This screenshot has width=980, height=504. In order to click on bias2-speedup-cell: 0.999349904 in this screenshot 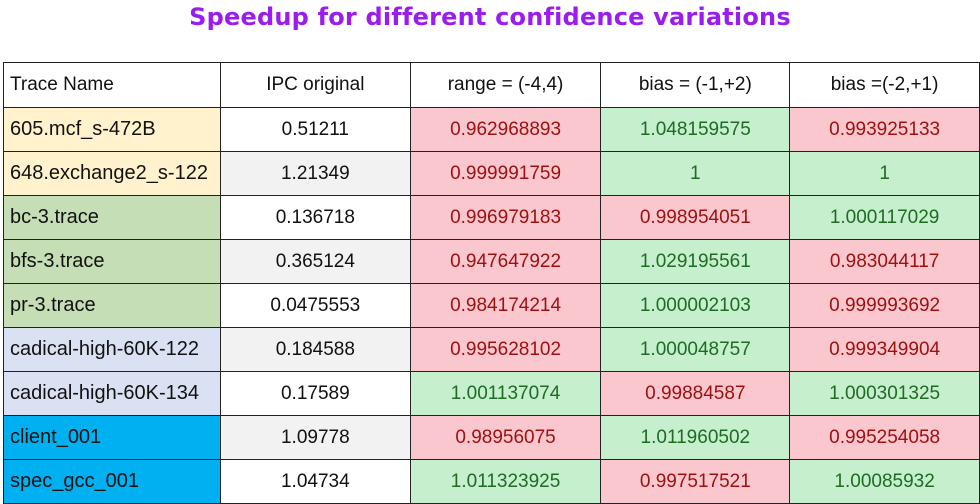, I will do `click(884, 349)`.